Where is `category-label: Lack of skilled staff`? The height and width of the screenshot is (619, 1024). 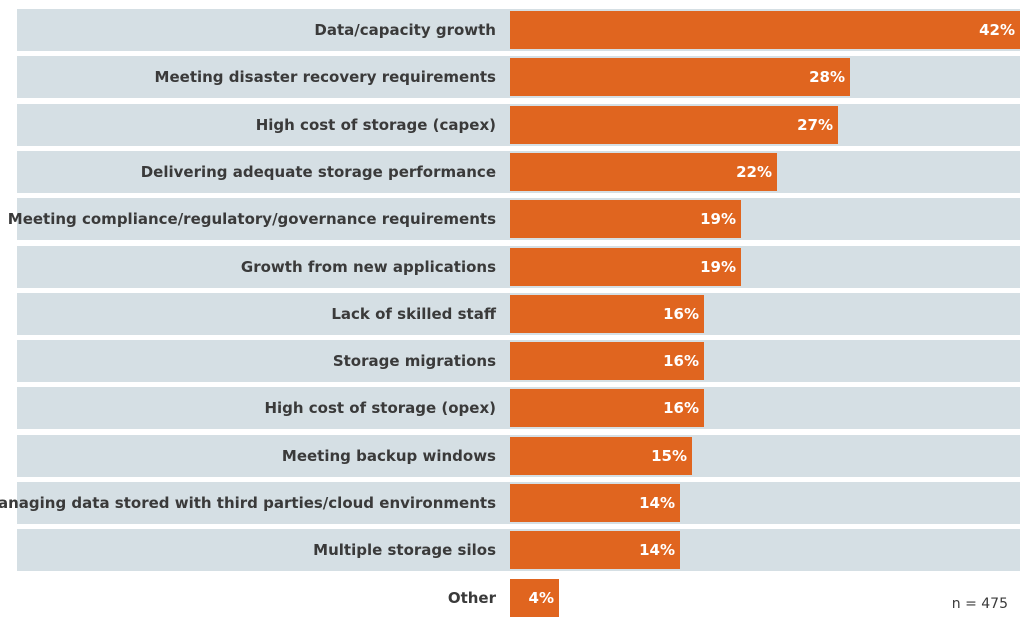
category-label: Lack of skilled staff is located at coordinates (413, 314).